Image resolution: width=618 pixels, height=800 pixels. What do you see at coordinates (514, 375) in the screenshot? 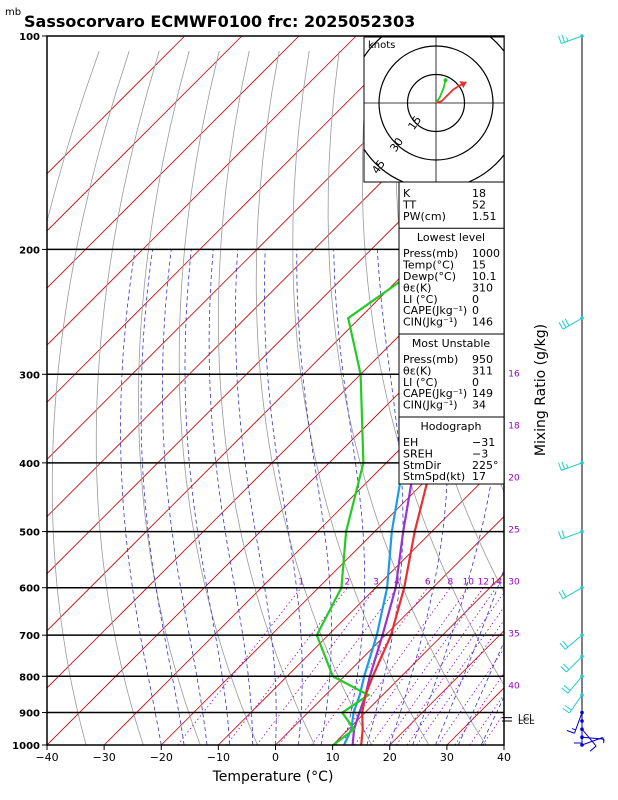
I see `mixing-ratio-label: 16` at bounding box center [514, 375].